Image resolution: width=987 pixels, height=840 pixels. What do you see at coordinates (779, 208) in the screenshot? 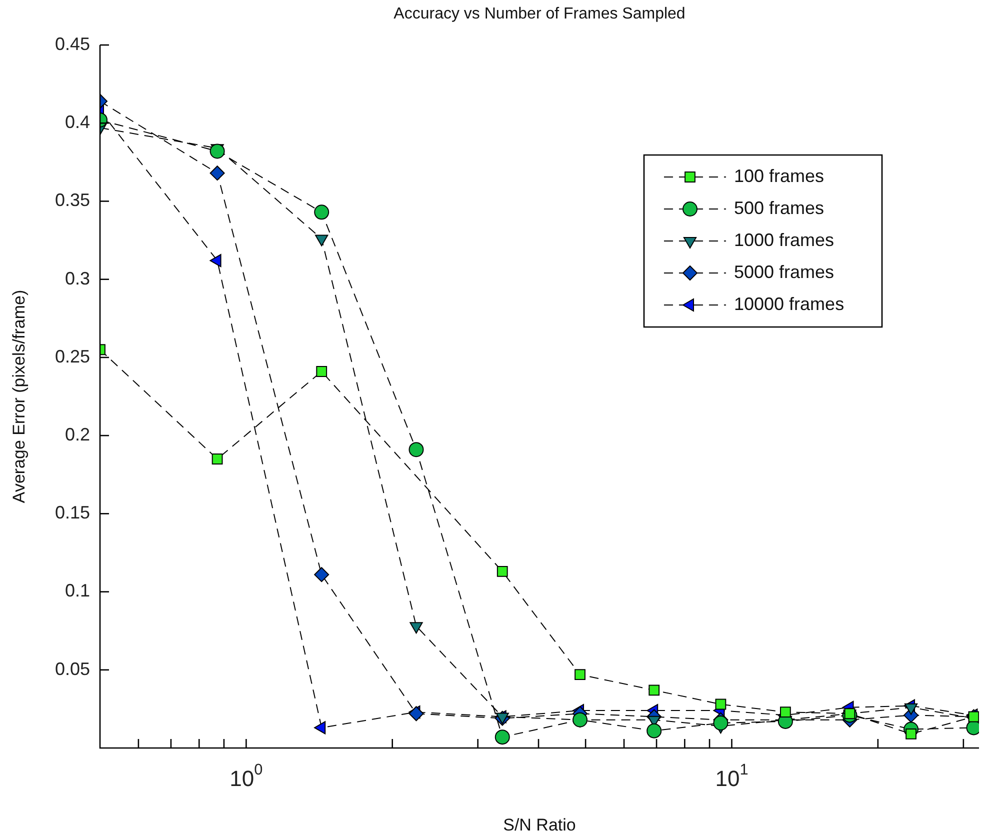
I see `legend-label: 500 frames` at bounding box center [779, 208].